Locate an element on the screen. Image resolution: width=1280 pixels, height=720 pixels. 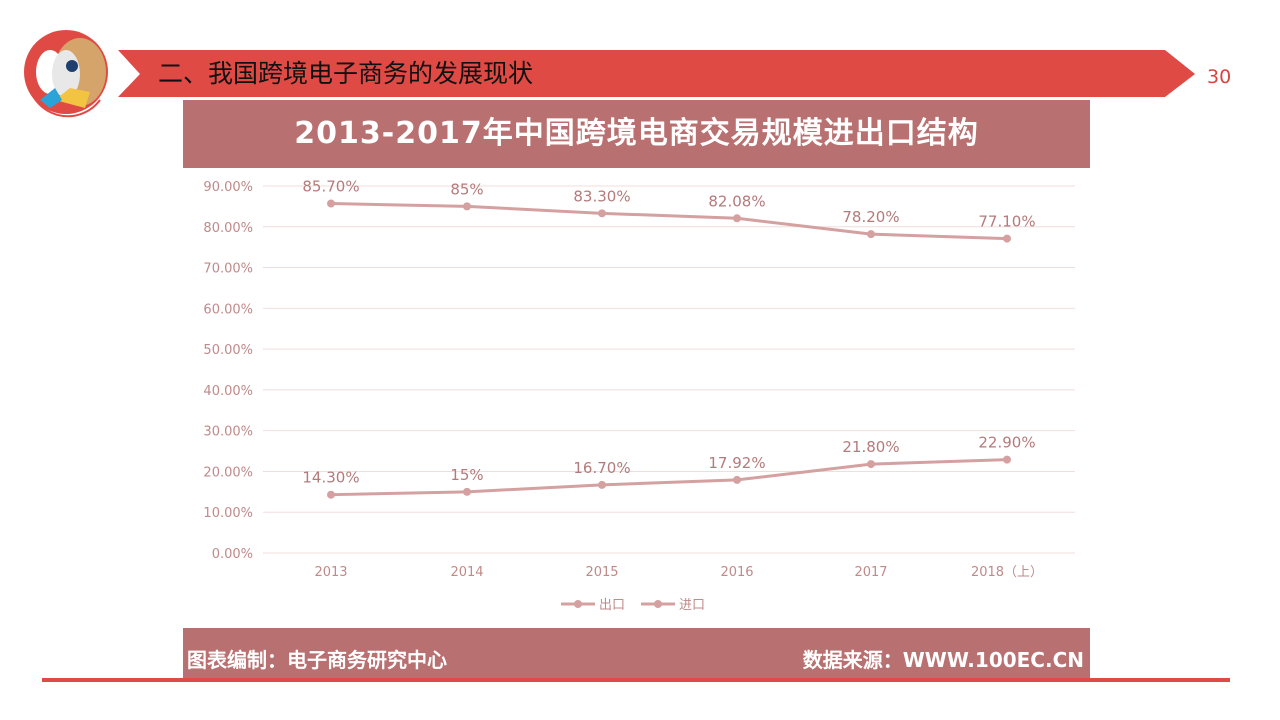
data-label: 21.80% is located at coordinates (870, 447).